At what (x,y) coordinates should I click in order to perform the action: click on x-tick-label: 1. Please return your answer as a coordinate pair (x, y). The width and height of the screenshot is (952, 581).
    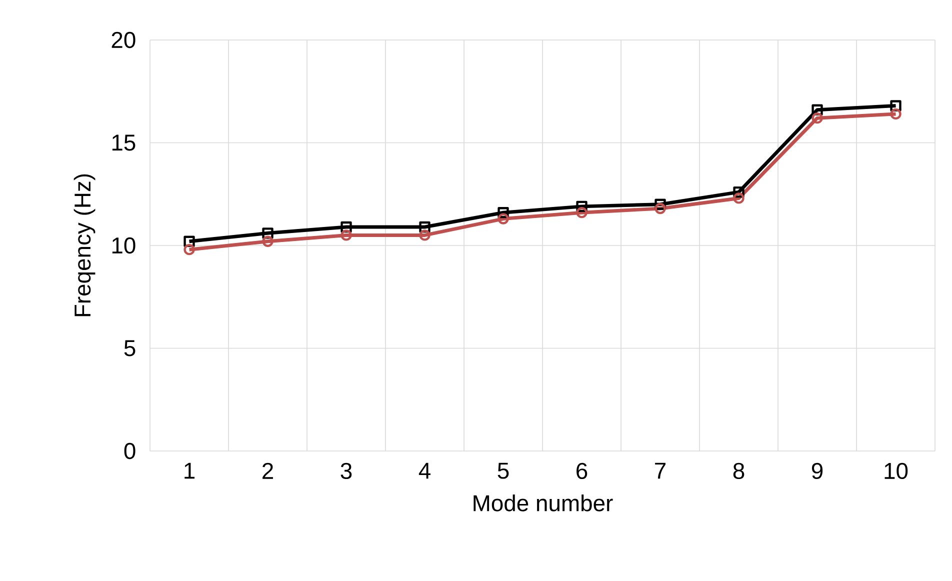
    Looking at the image, I should click on (189, 470).